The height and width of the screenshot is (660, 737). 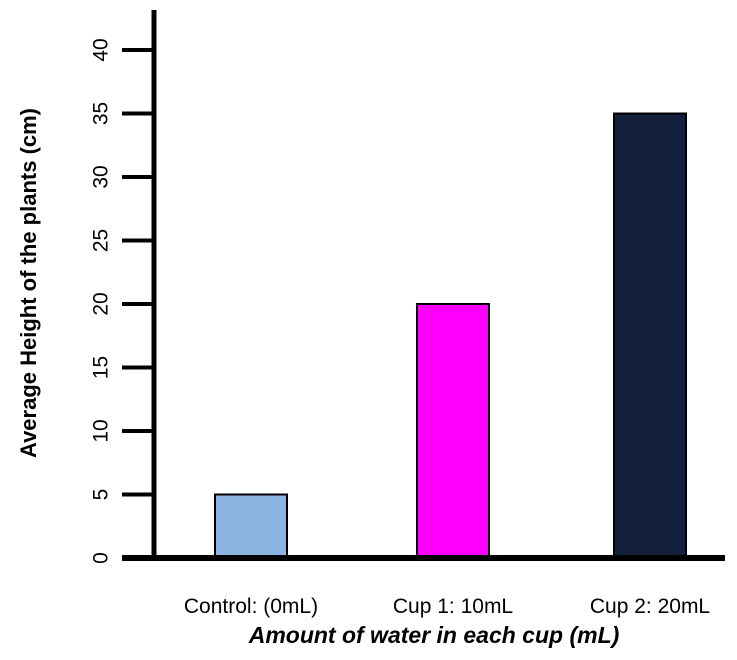 What do you see at coordinates (123, 287) in the screenshot?
I see `y-axis: 0 5 10 15 20 25 30 35 40` at bounding box center [123, 287].